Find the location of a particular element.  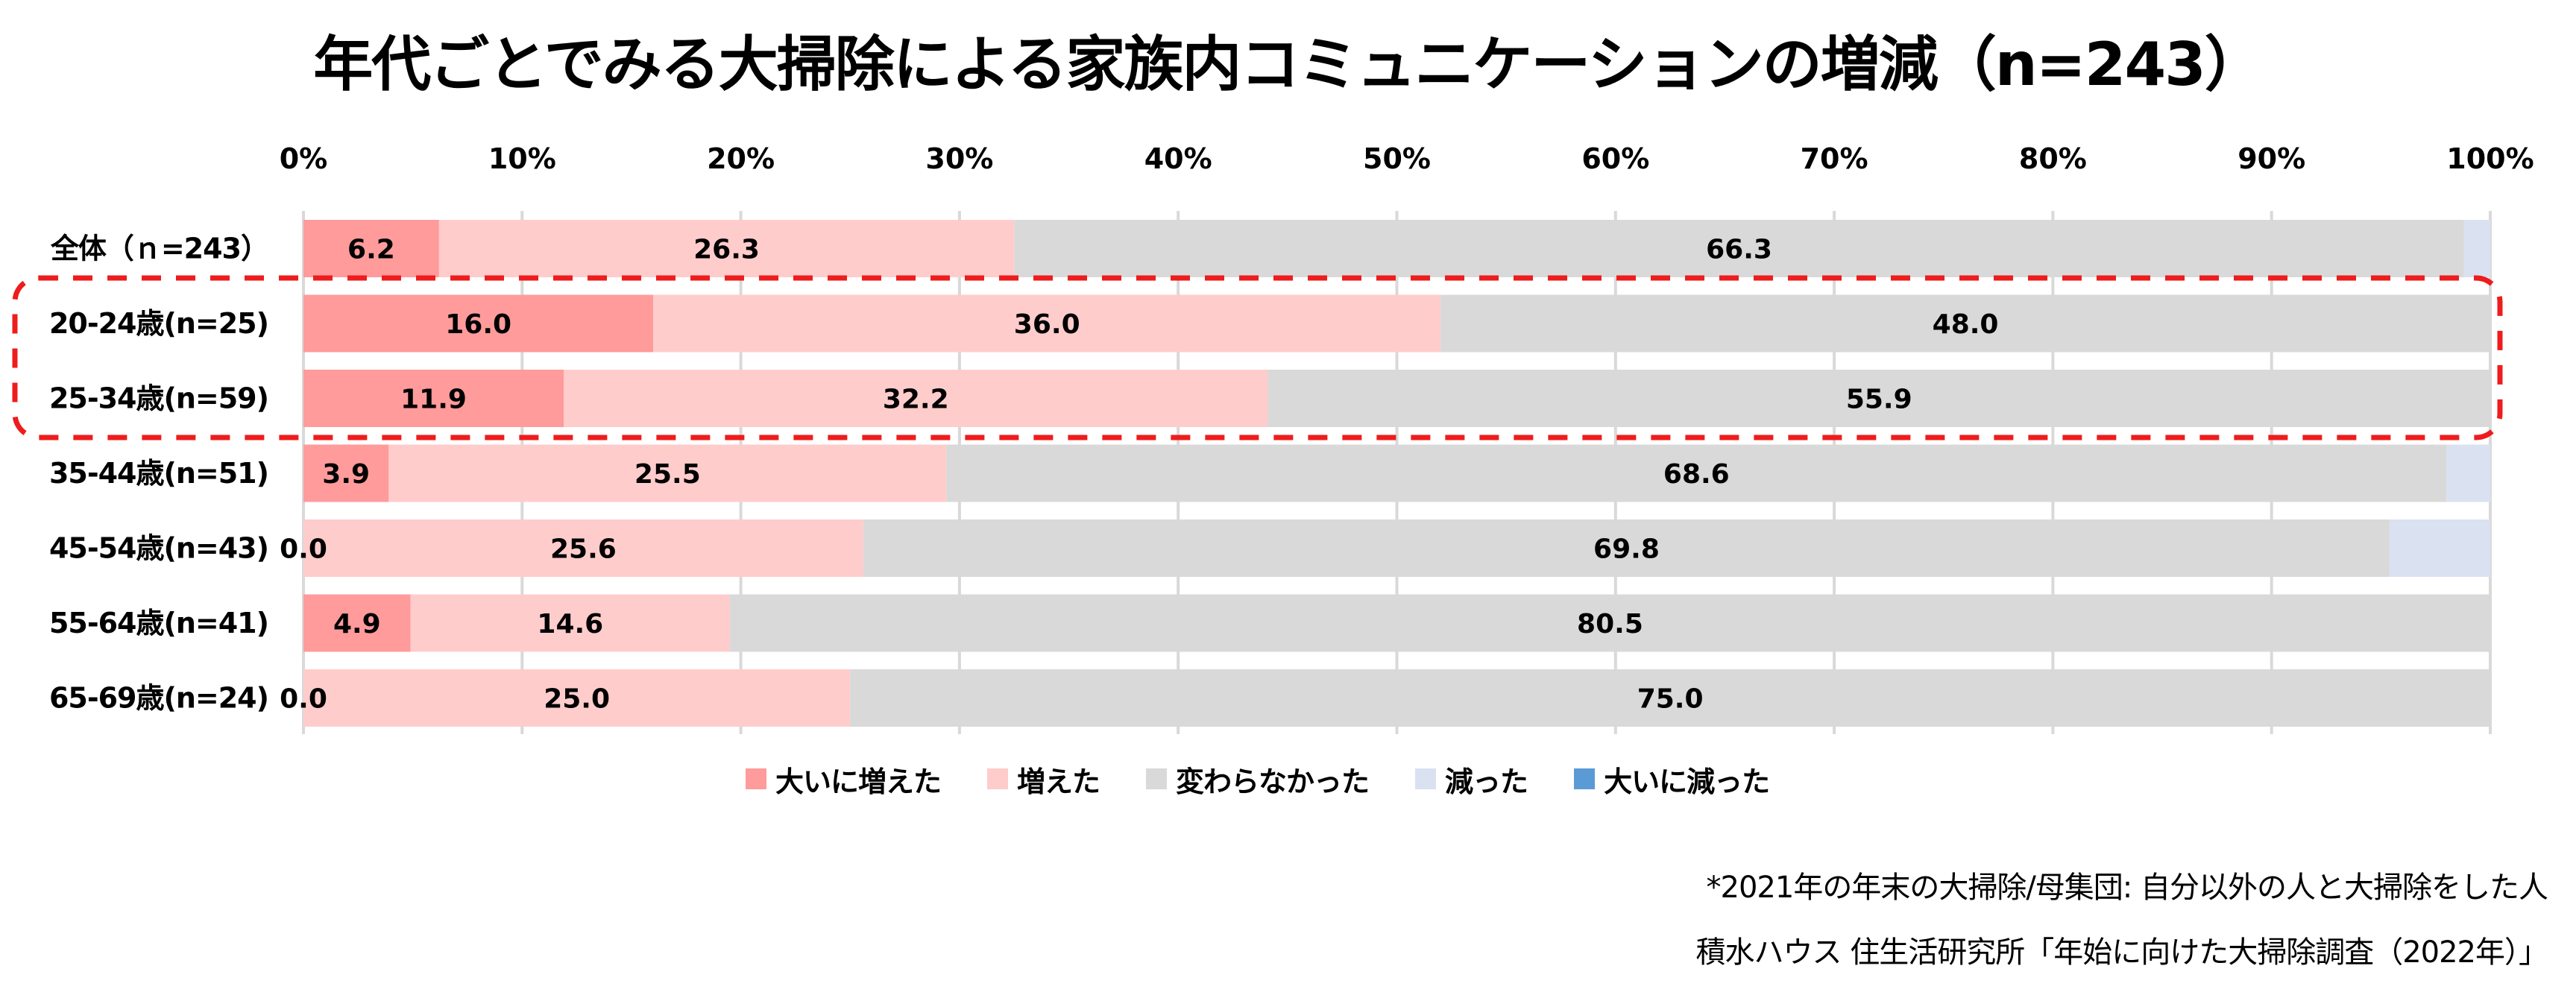

legend: 大いに増えた 増えた 変わらなかった 減った 大いに減った is located at coordinates (1281, 779).